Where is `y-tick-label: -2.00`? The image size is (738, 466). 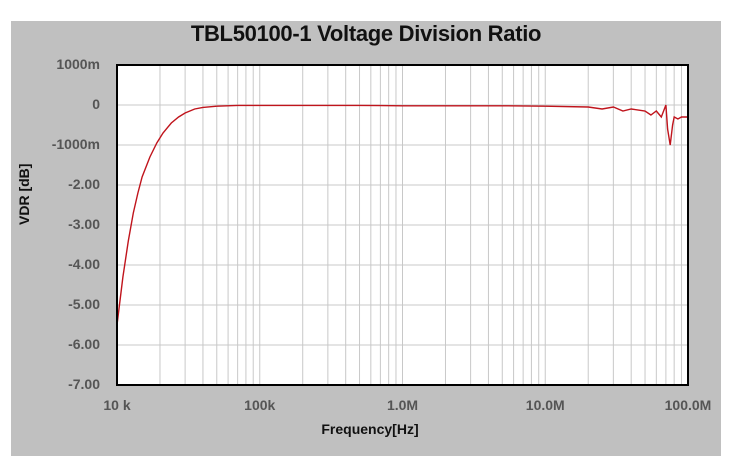 y-tick-label: -2.00 is located at coordinates (84, 184).